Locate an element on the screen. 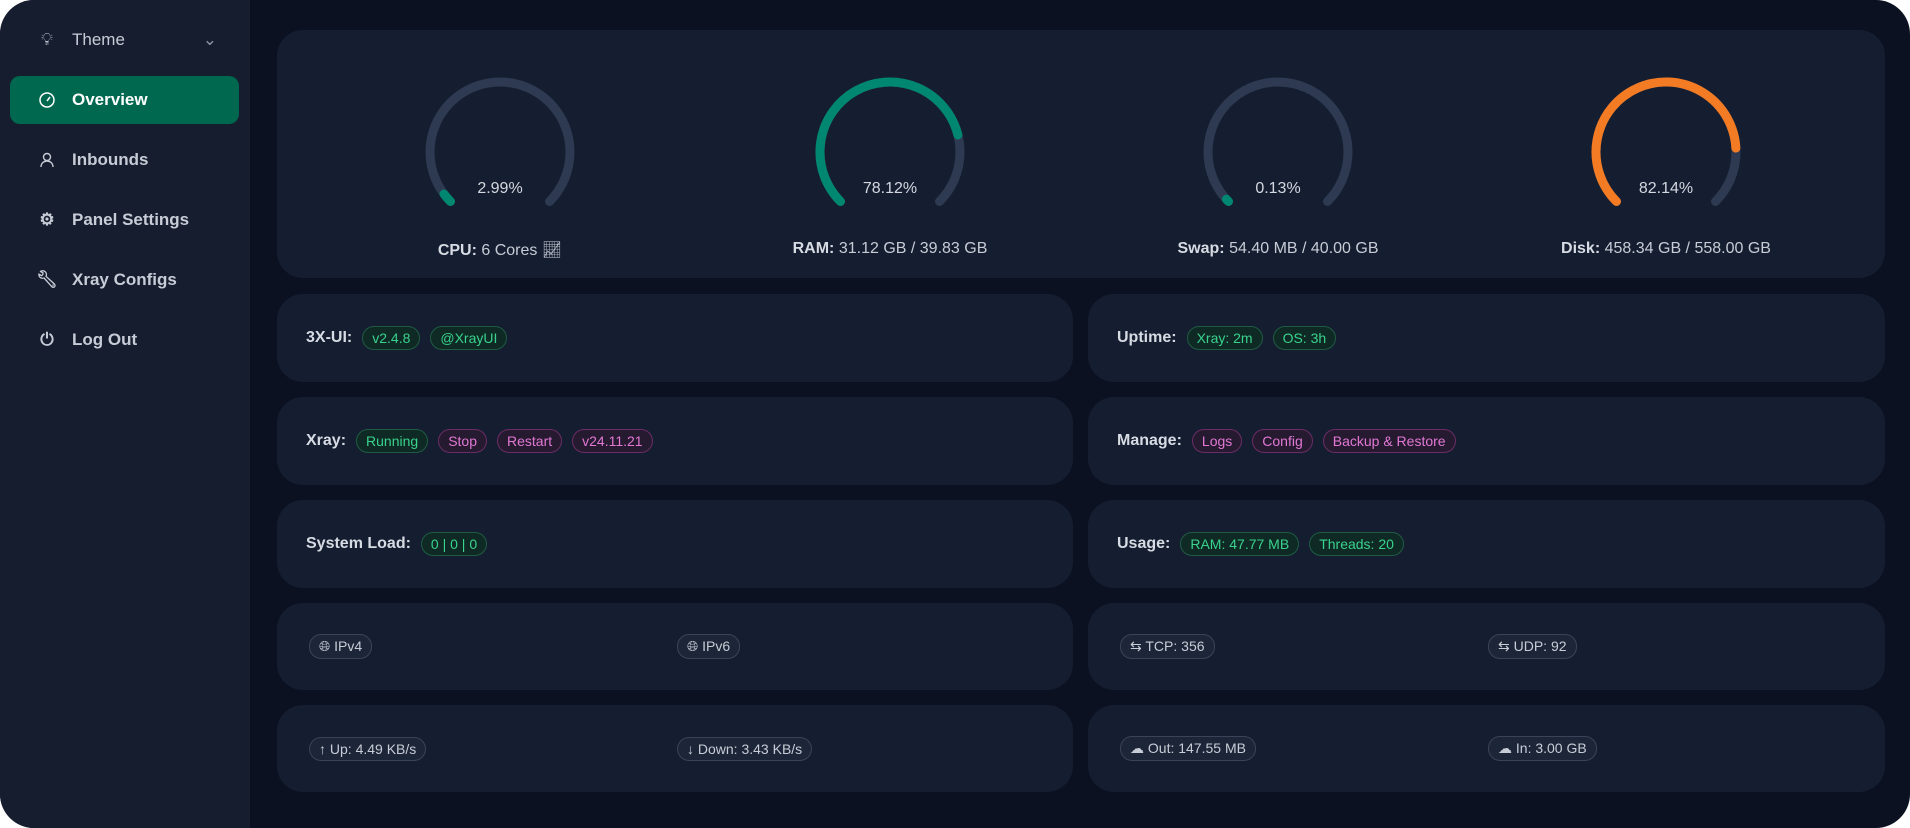 The image size is (1910, 828). arrow-up-icon: ↑ is located at coordinates (324, 748).